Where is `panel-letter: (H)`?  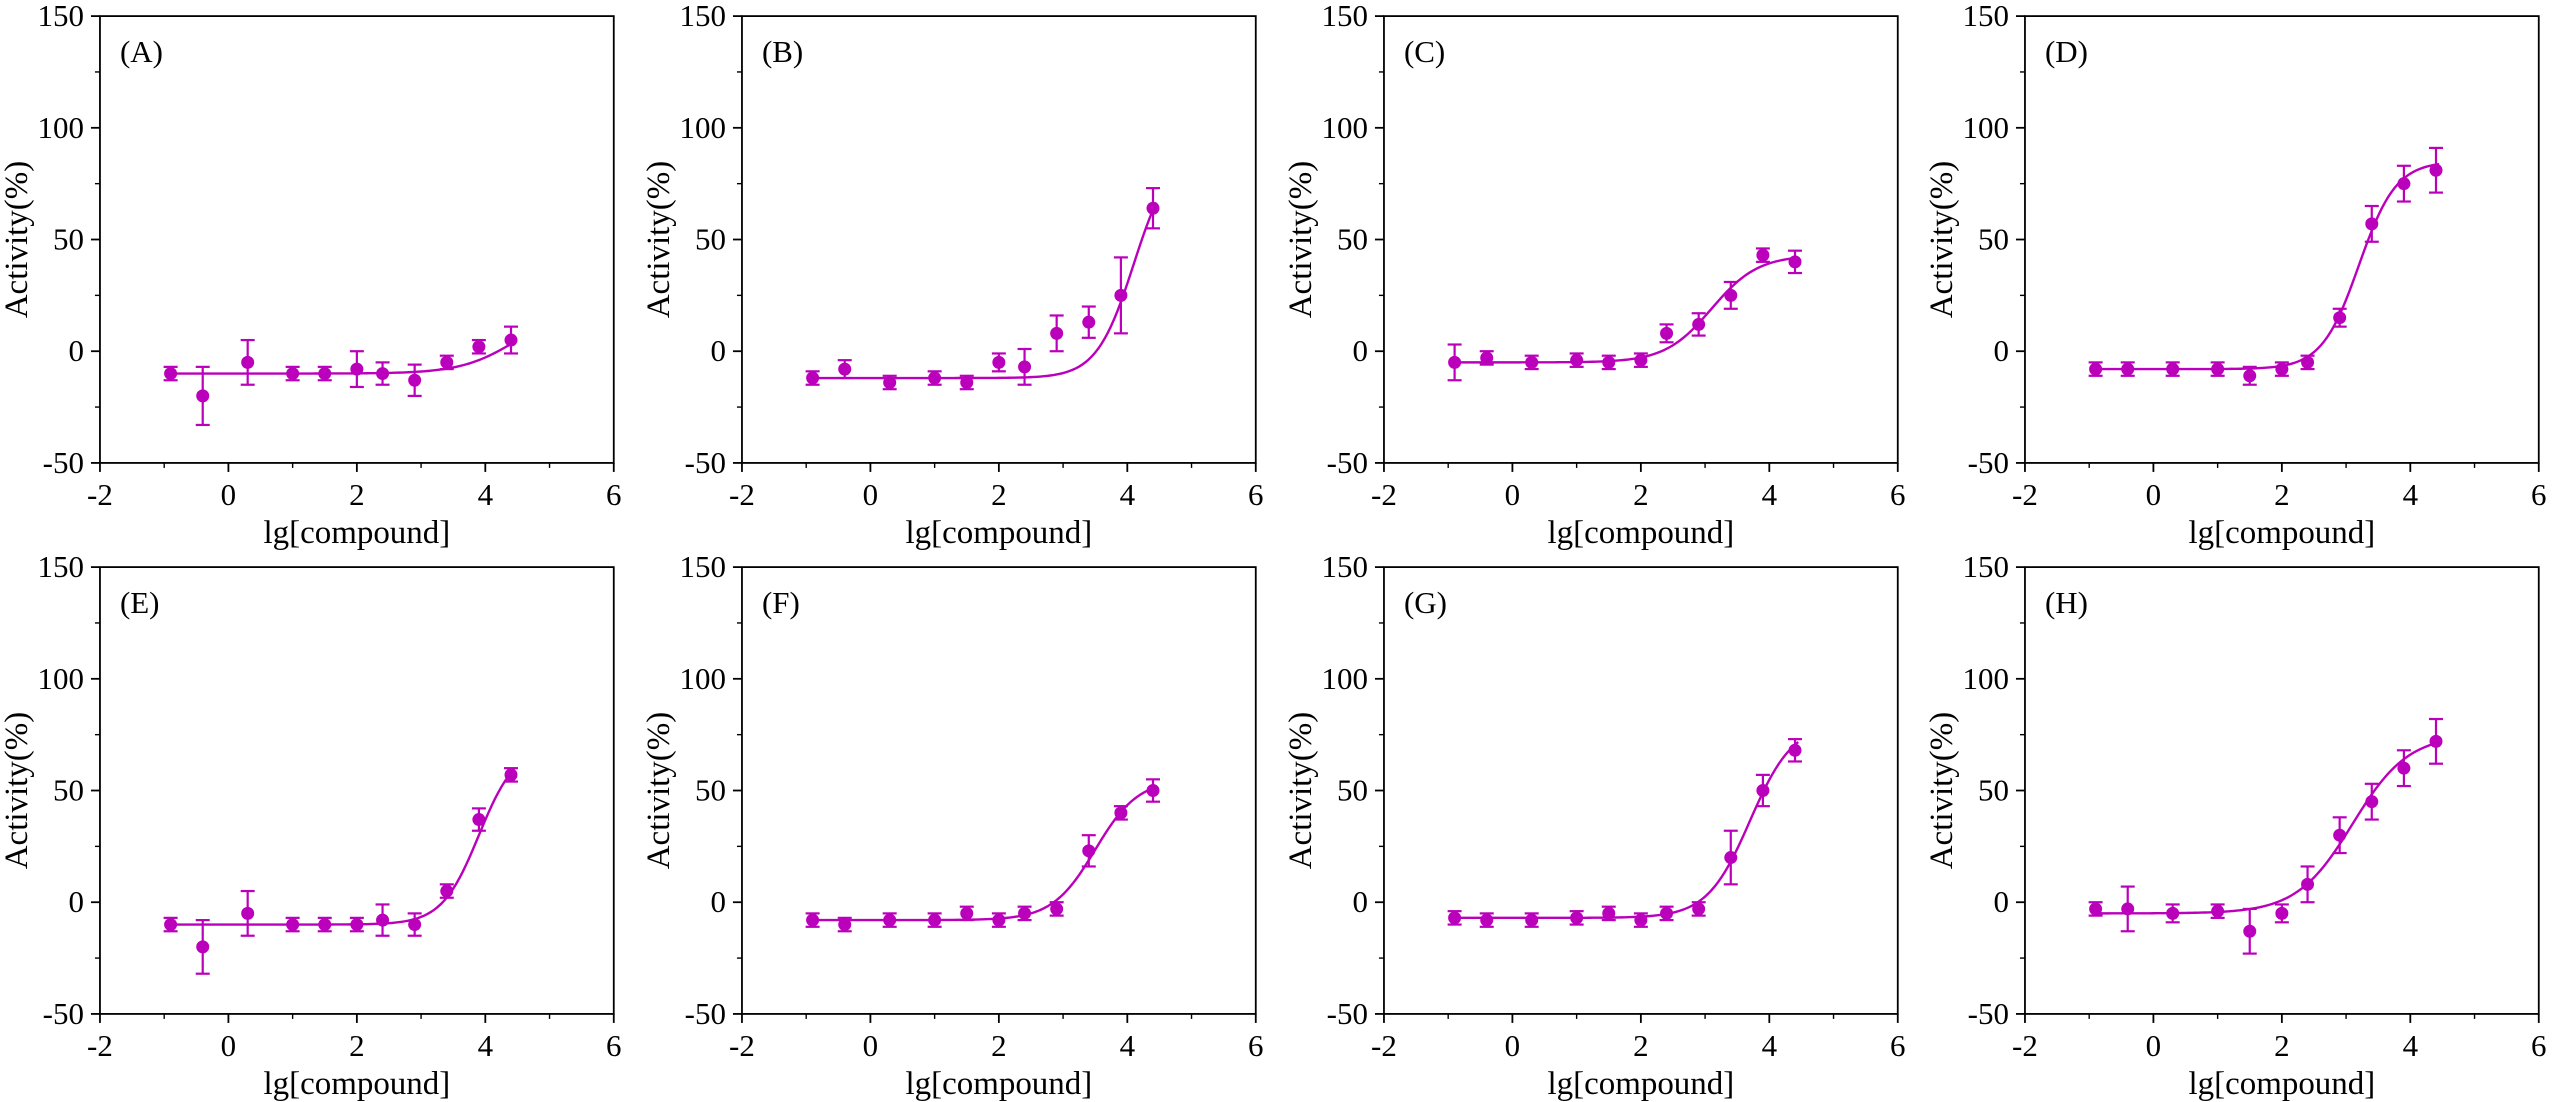 panel-letter: (H) is located at coordinates (2066, 602).